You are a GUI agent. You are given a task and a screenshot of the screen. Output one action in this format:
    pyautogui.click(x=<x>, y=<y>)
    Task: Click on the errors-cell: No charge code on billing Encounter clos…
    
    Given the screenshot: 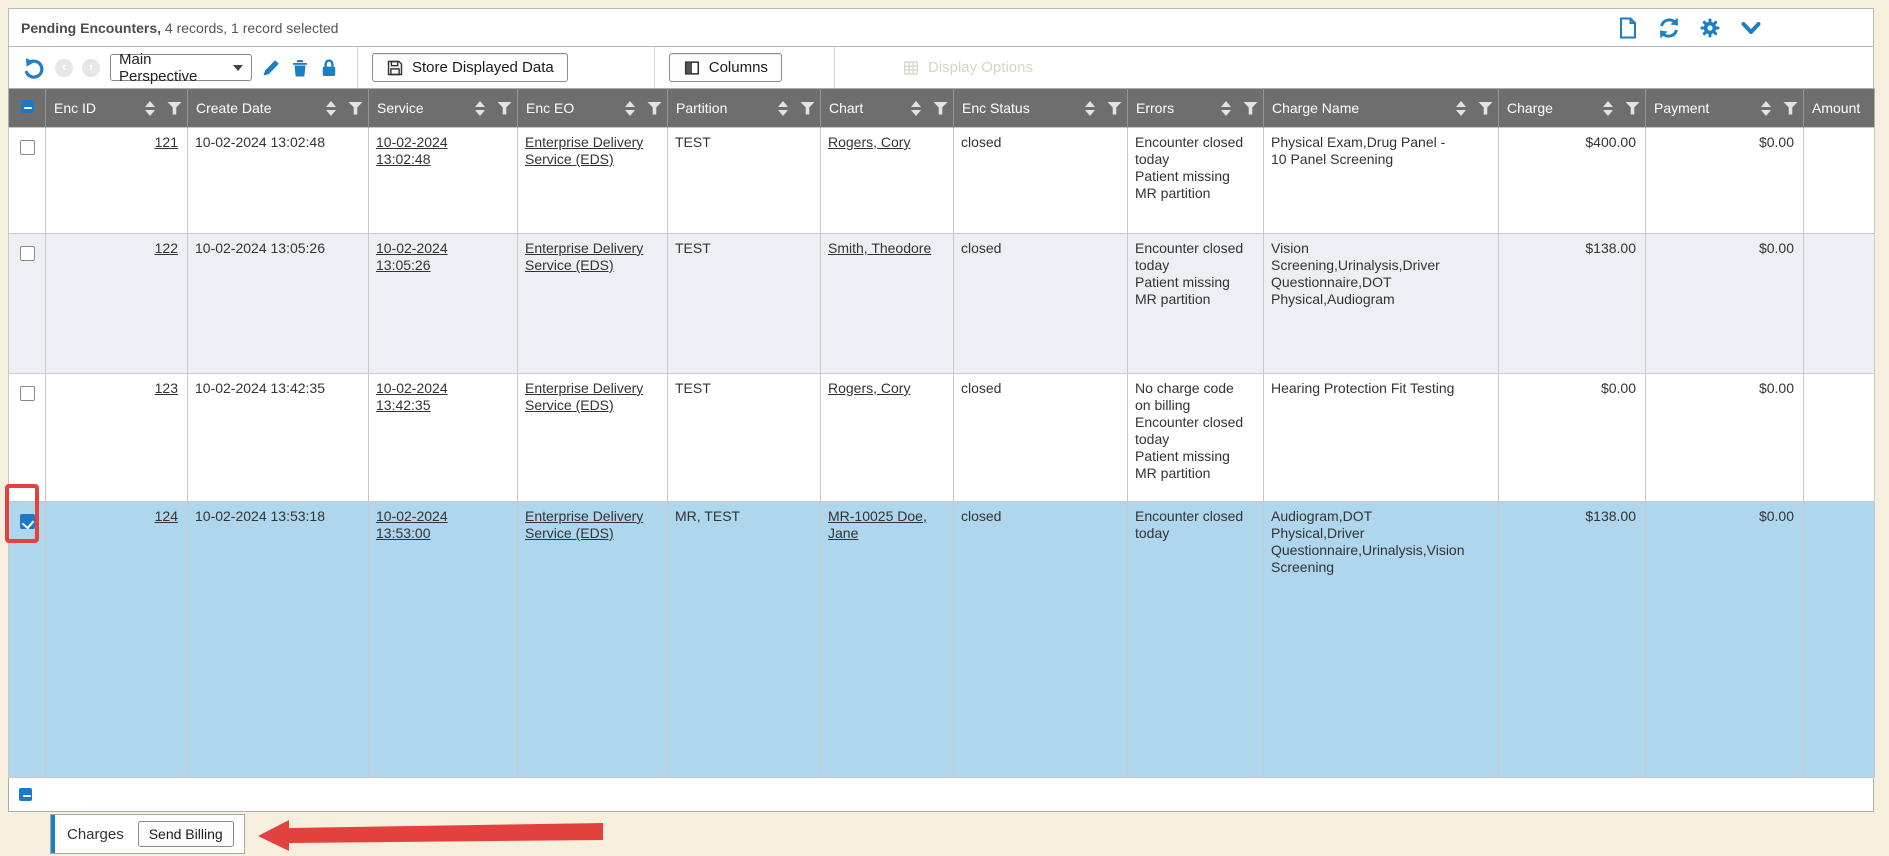 What is the action you would take?
    pyautogui.click(x=1195, y=437)
    